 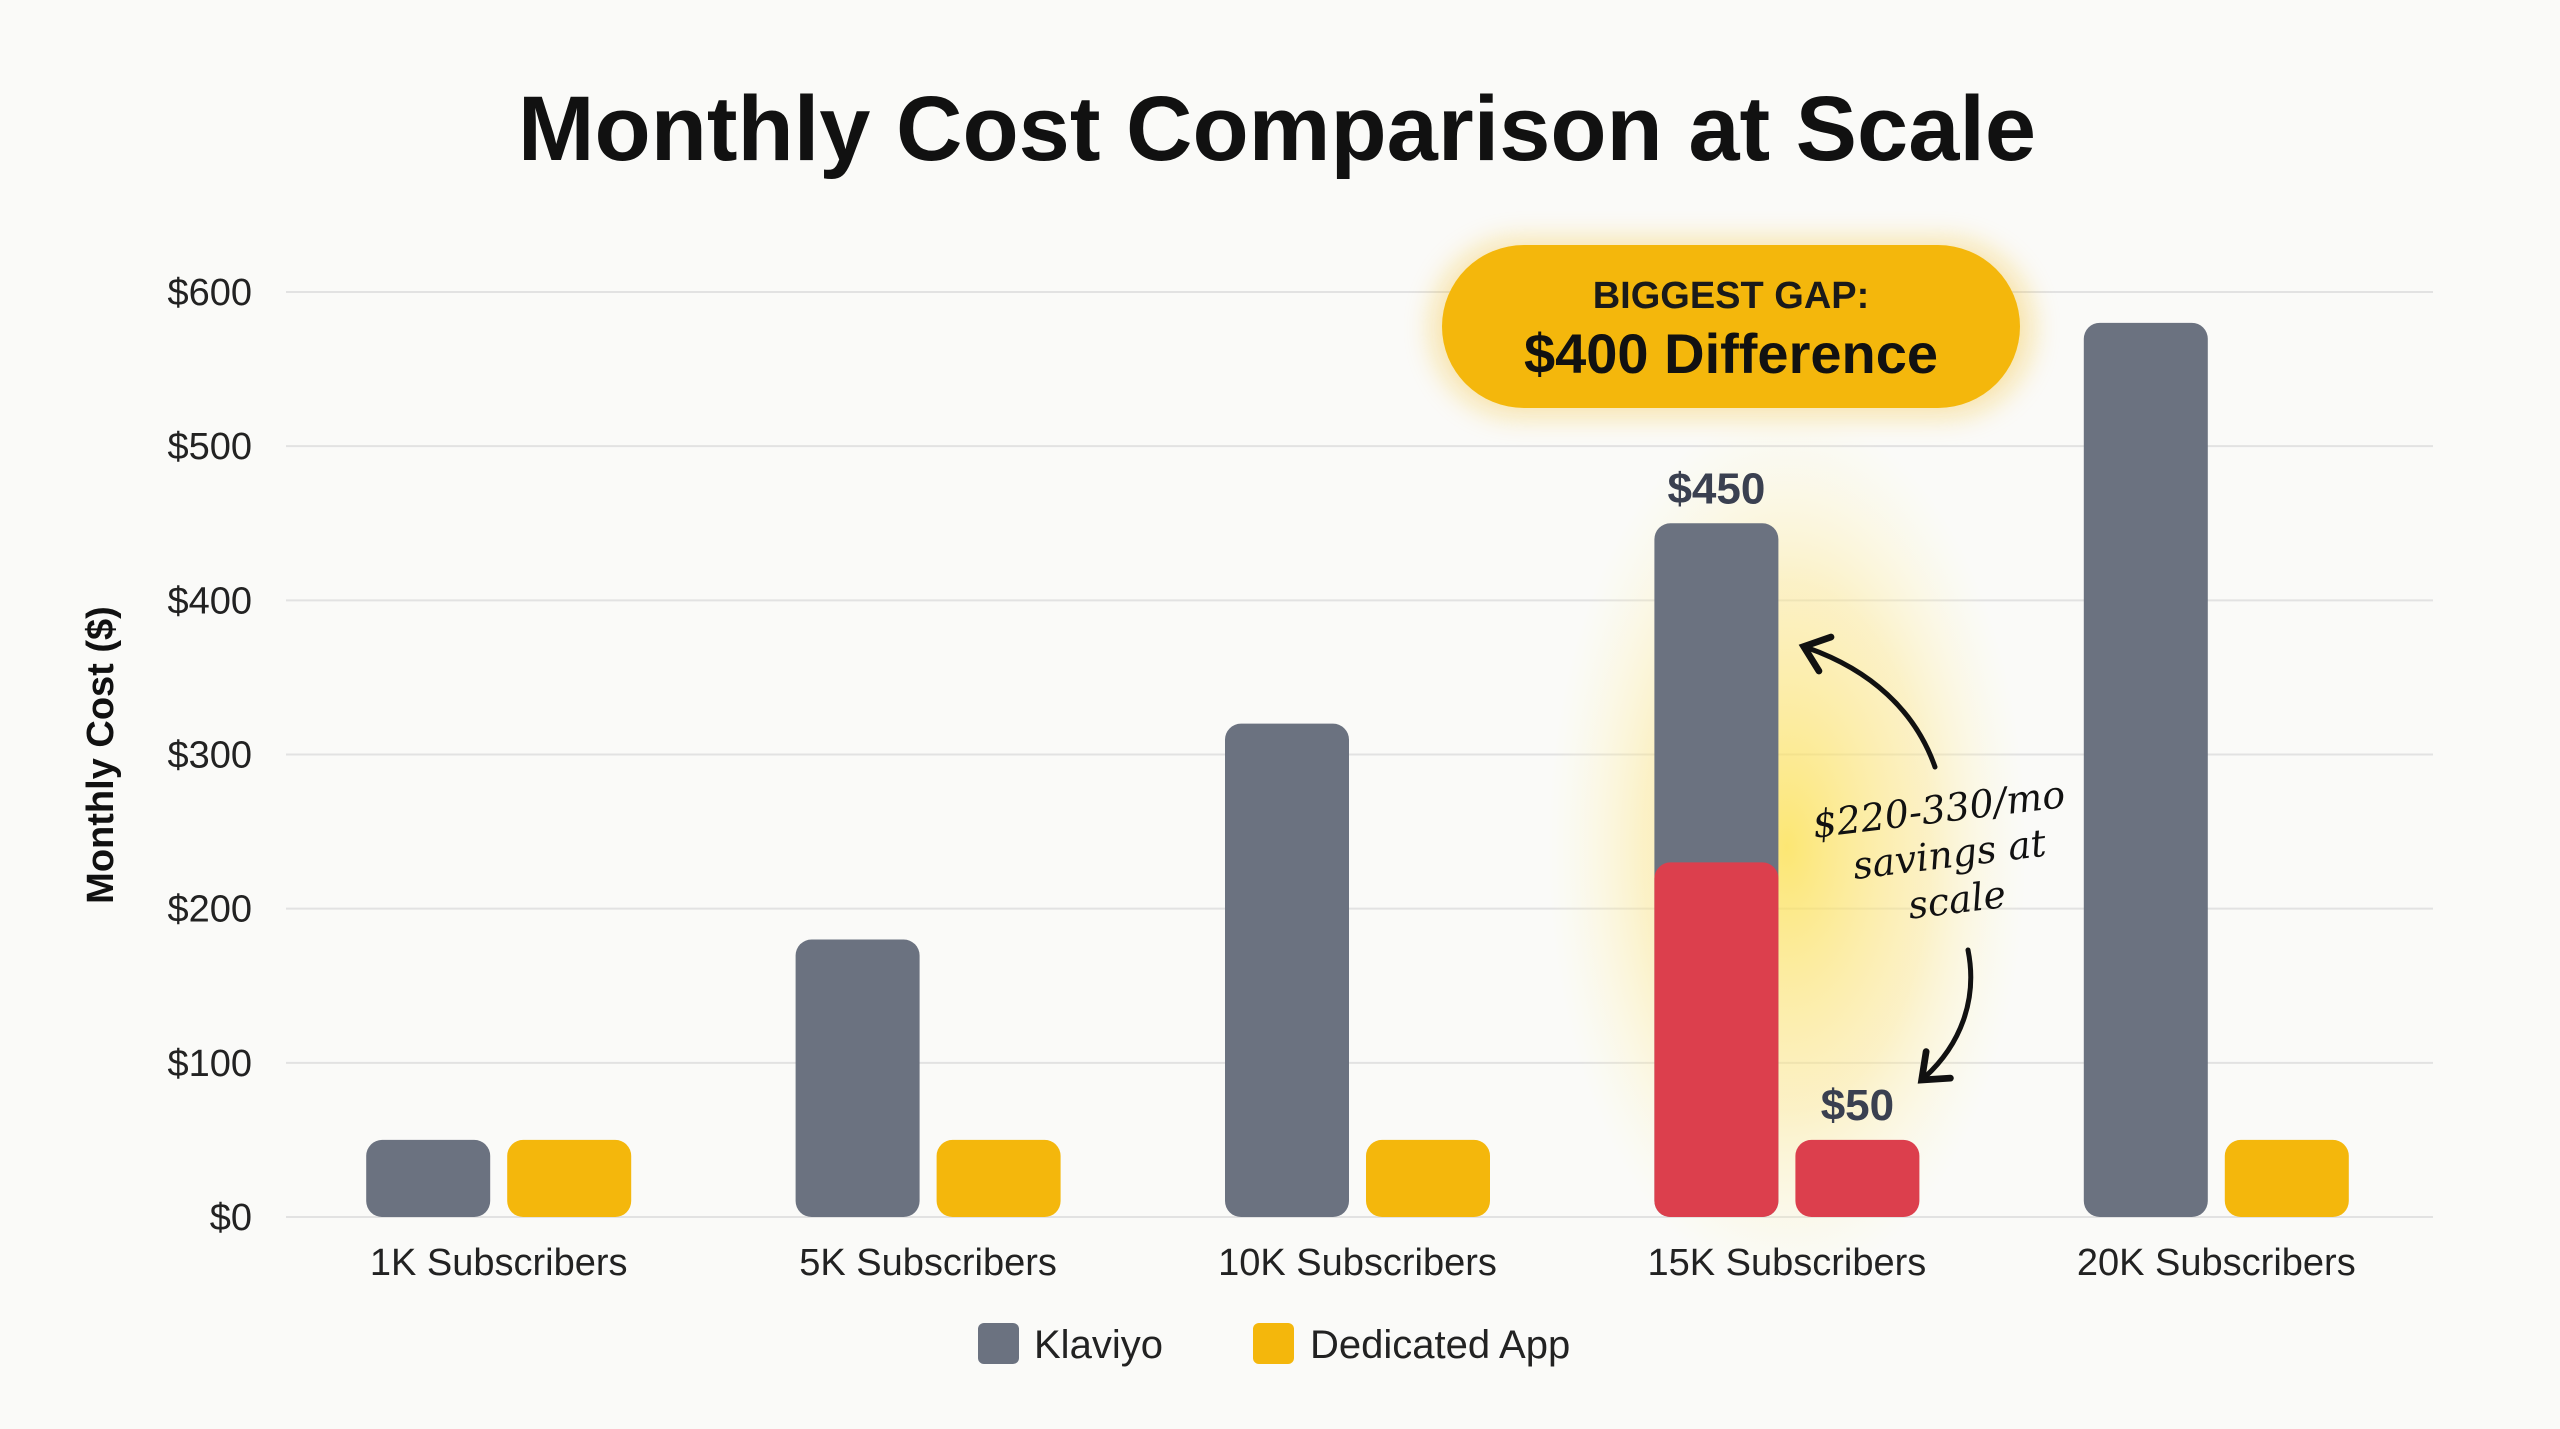 I want to click on legend-swatch-klaviyo, so click(x=998, y=1343).